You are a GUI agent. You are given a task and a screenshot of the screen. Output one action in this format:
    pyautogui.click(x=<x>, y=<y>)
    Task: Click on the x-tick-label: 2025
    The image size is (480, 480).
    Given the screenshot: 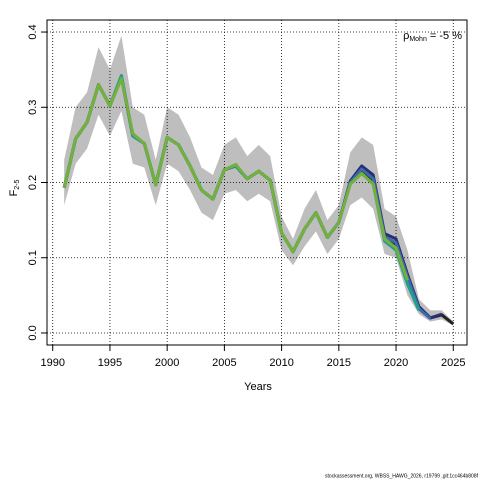 What is the action you would take?
    pyautogui.click(x=453, y=363)
    